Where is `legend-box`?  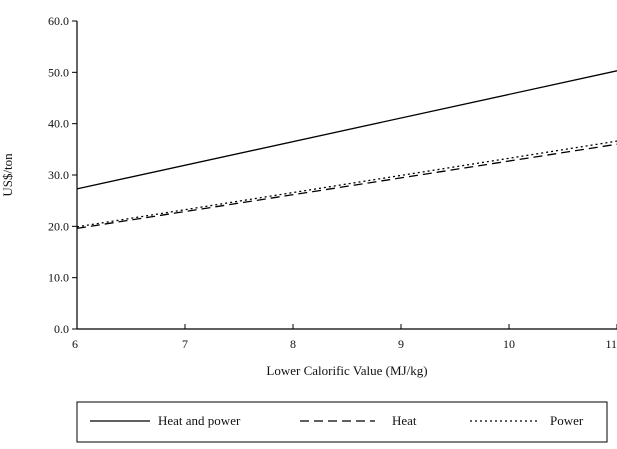
legend-box is located at coordinates (342, 422).